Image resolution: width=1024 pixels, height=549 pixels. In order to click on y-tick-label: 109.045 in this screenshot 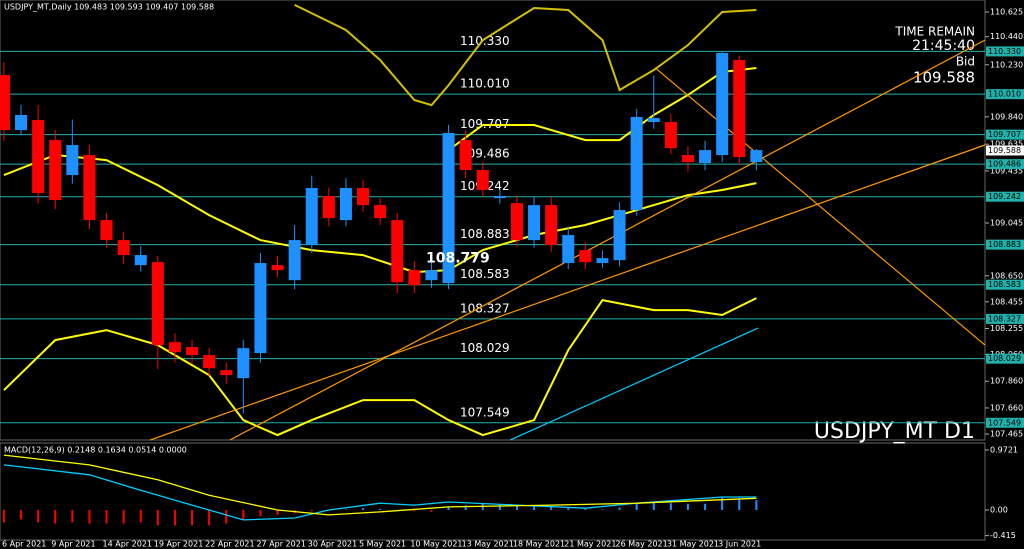, I will do `click(1006, 223)`.